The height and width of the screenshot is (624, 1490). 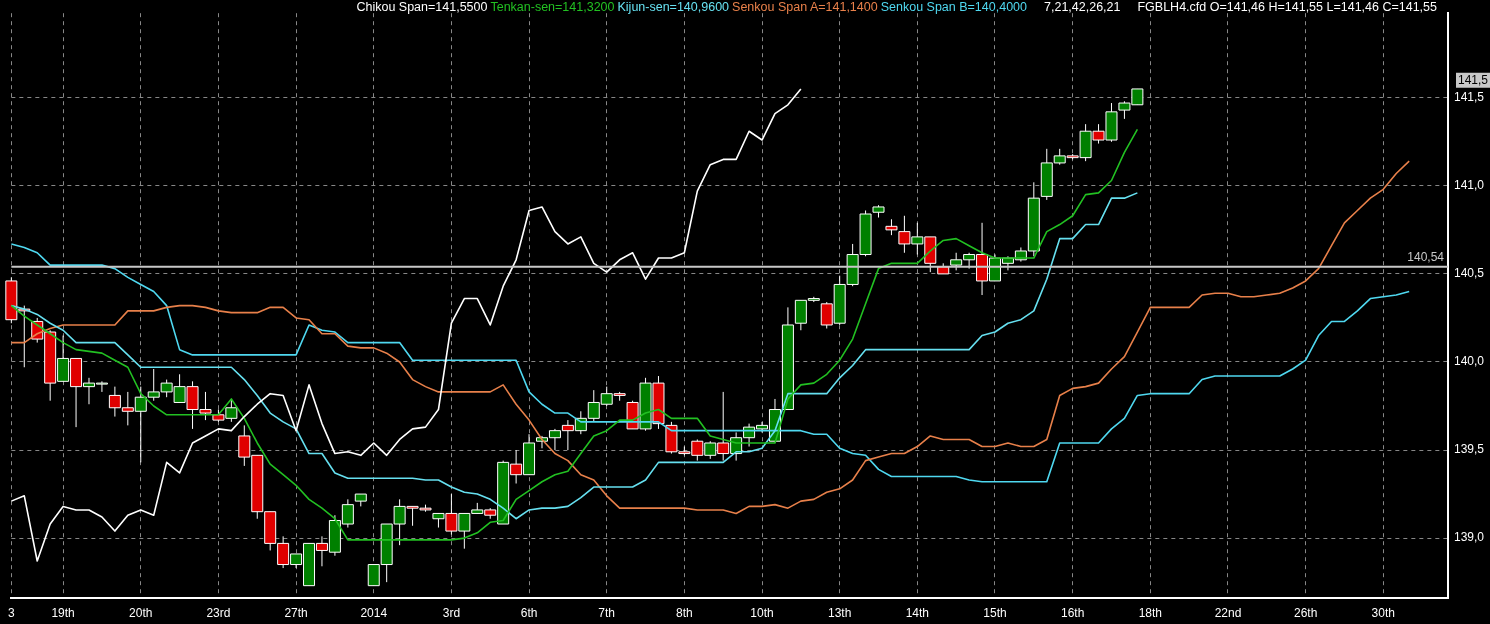 What do you see at coordinates (1469, 537) in the screenshot?
I see `y-tick-label: 139,0` at bounding box center [1469, 537].